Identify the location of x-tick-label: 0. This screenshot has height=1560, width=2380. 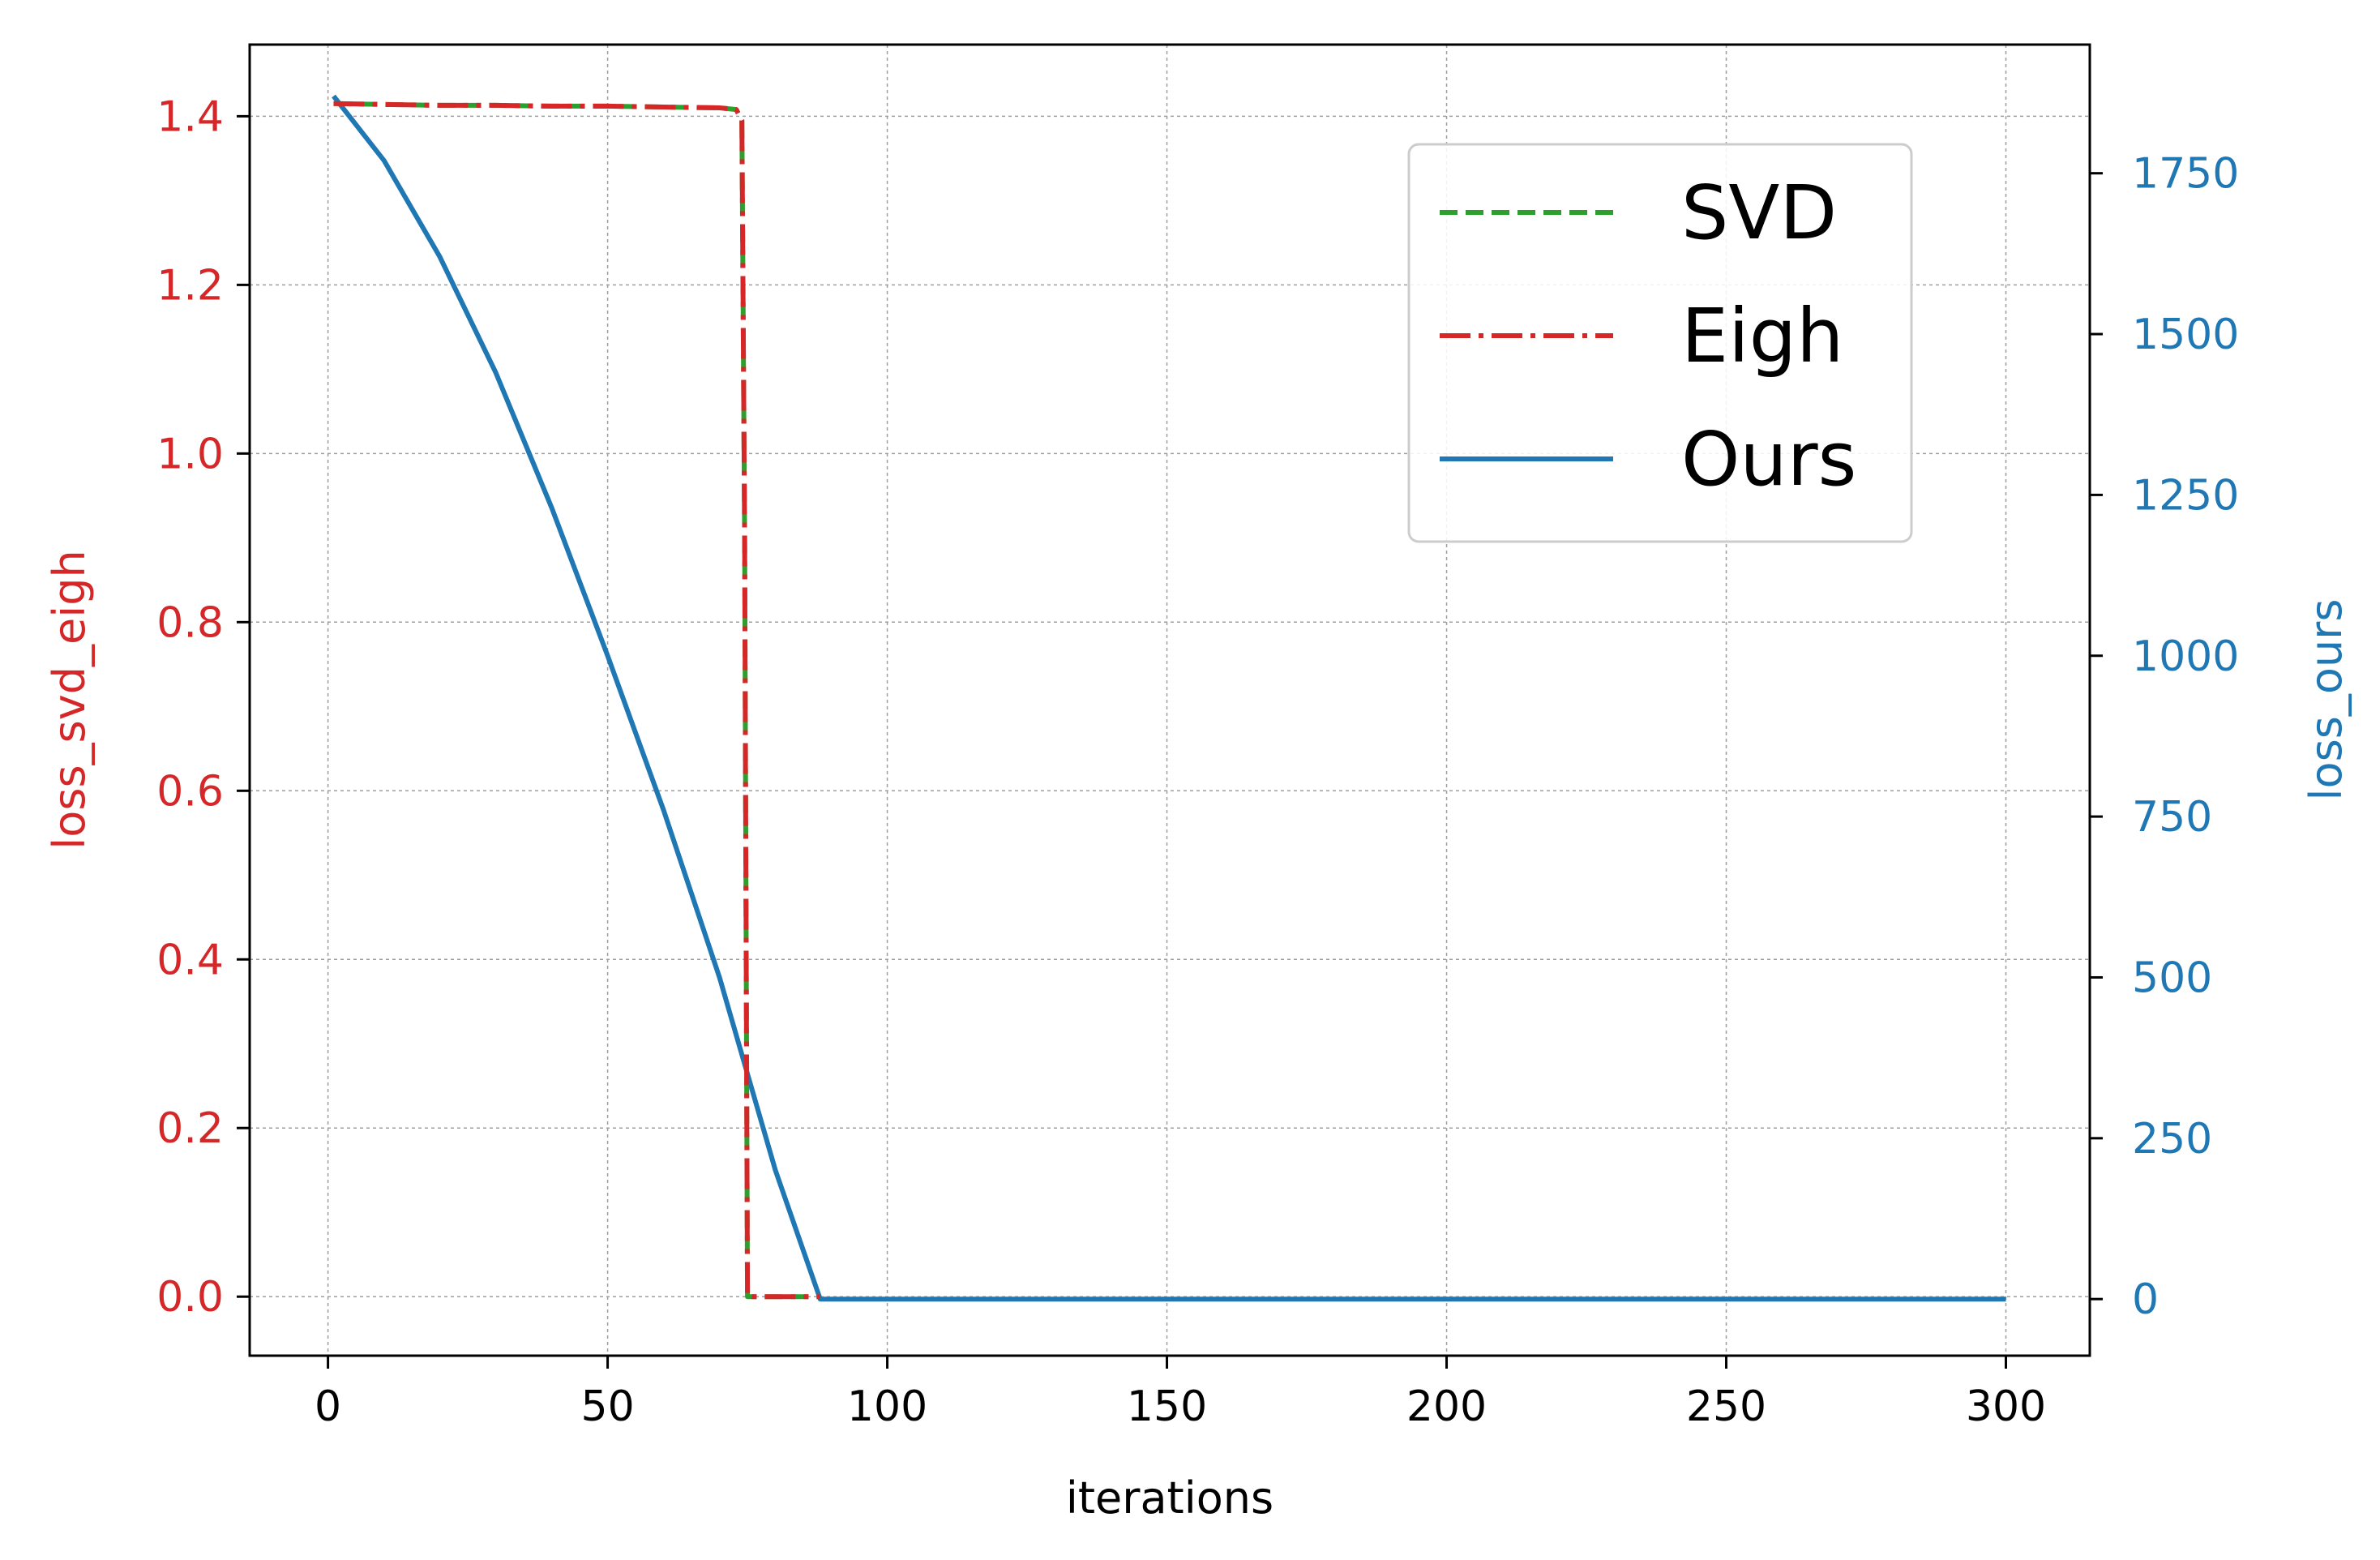
(328, 1407).